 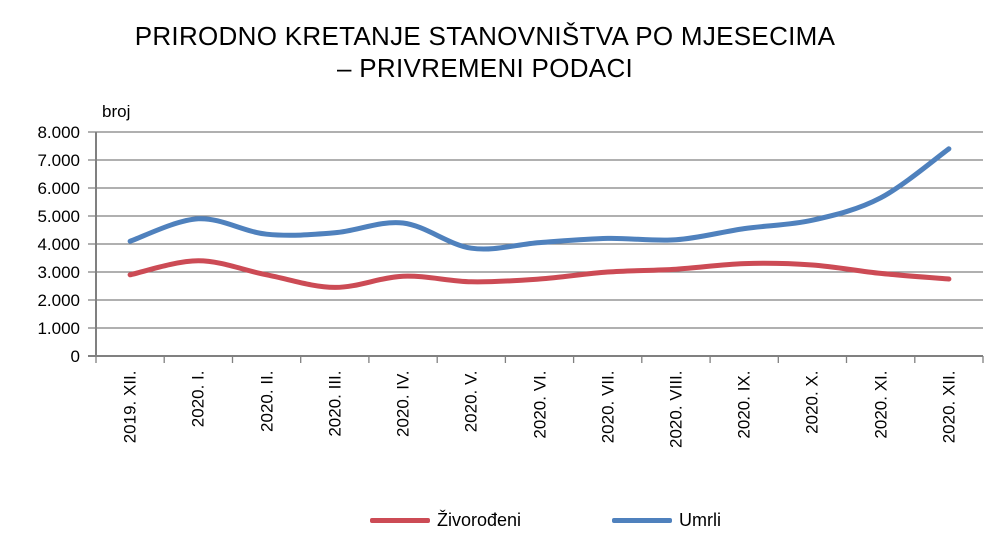 What do you see at coordinates (539, 274) in the screenshot?
I see `series-line-zivorodeni` at bounding box center [539, 274].